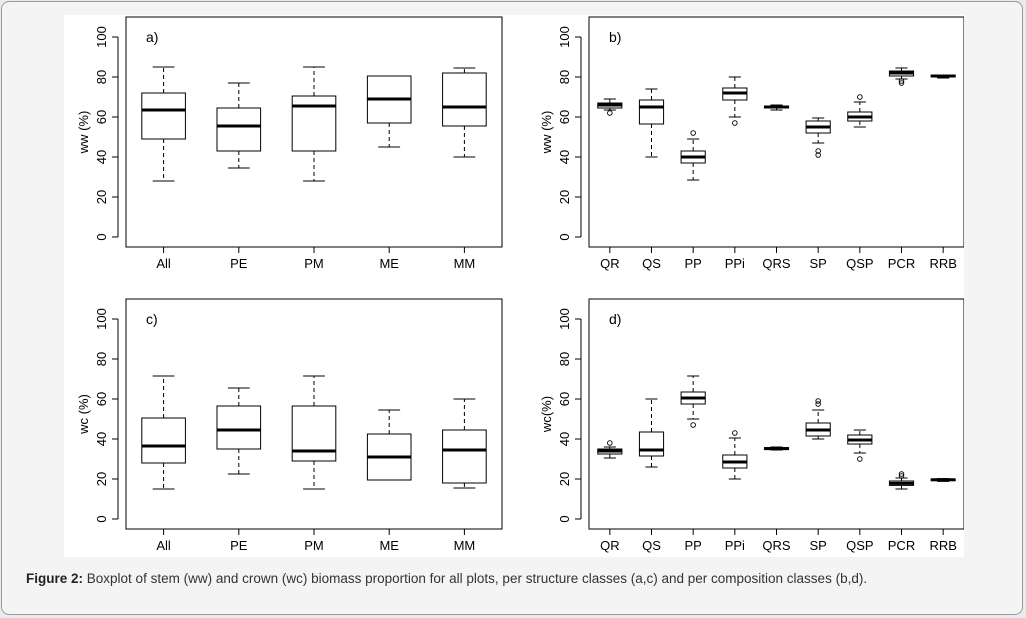 The width and height of the screenshot is (1026, 618). I want to click on y-axis-title: wc (%), so click(83, 414).